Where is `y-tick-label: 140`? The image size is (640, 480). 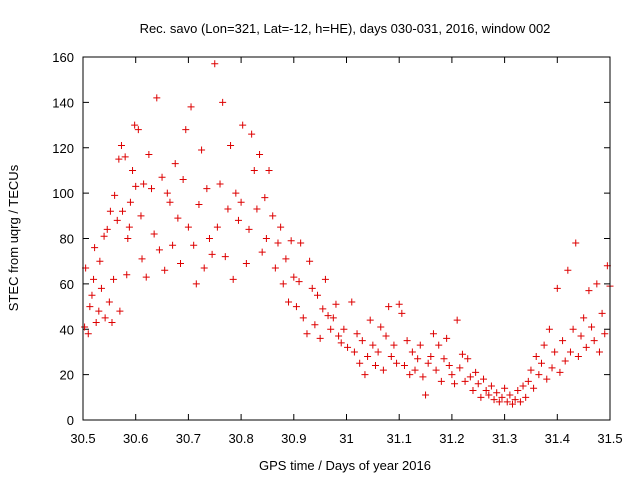 y-tick-label: 140 is located at coordinates (63, 102).